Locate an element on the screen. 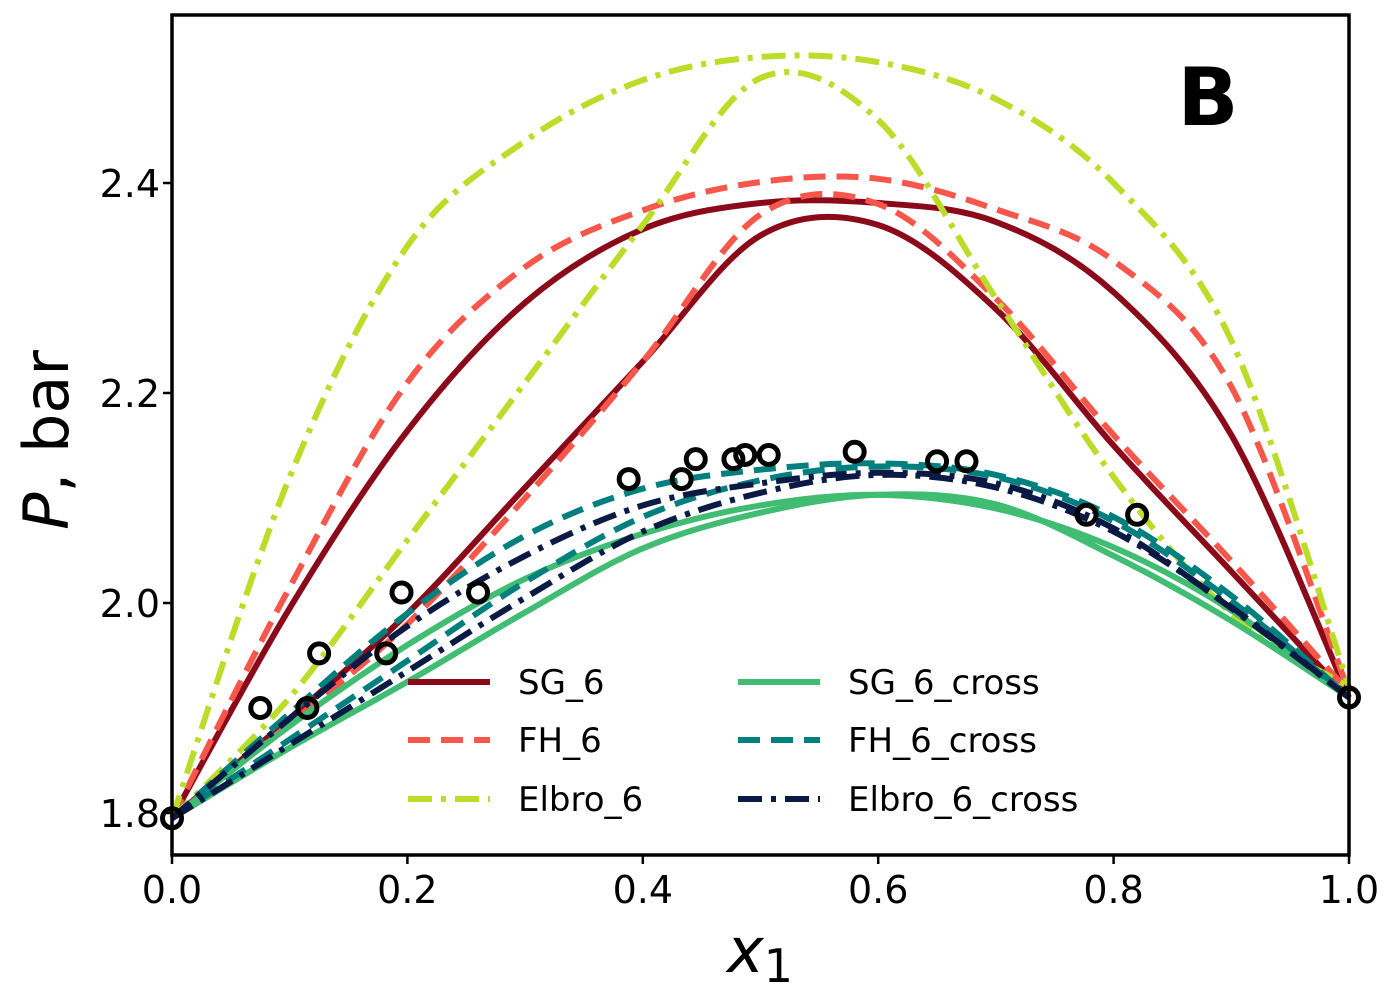  x-tick-label: 0.8 is located at coordinates (1113, 890).